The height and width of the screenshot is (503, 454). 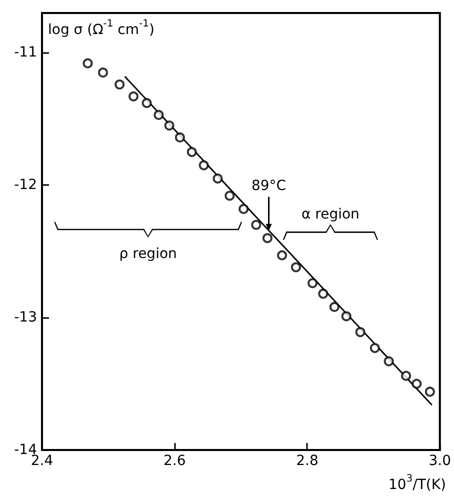 What do you see at coordinates (25, 185) in the screenshot?
I see `y-tick-label: -12` at bounding box center [25, 185].